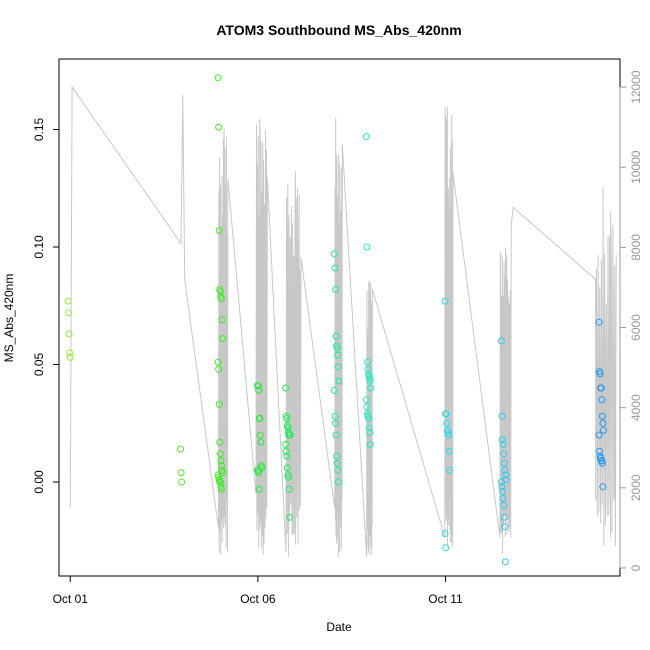 The height and width of the screenshot is (650, 650). What do you see at coordinates (46, 305) in the screenshot?
I see `y-axis: 0.00 0.05 0.10 0.15` at bounding box center [46, 305].